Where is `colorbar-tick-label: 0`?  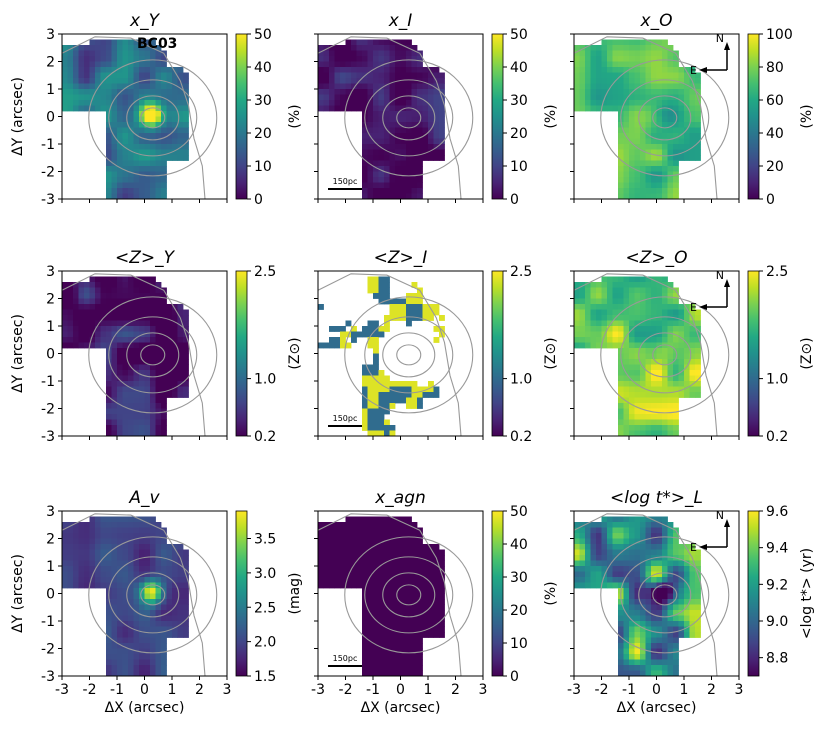
colorbar-tick-label: 0 is located at coordinates (514, 677).